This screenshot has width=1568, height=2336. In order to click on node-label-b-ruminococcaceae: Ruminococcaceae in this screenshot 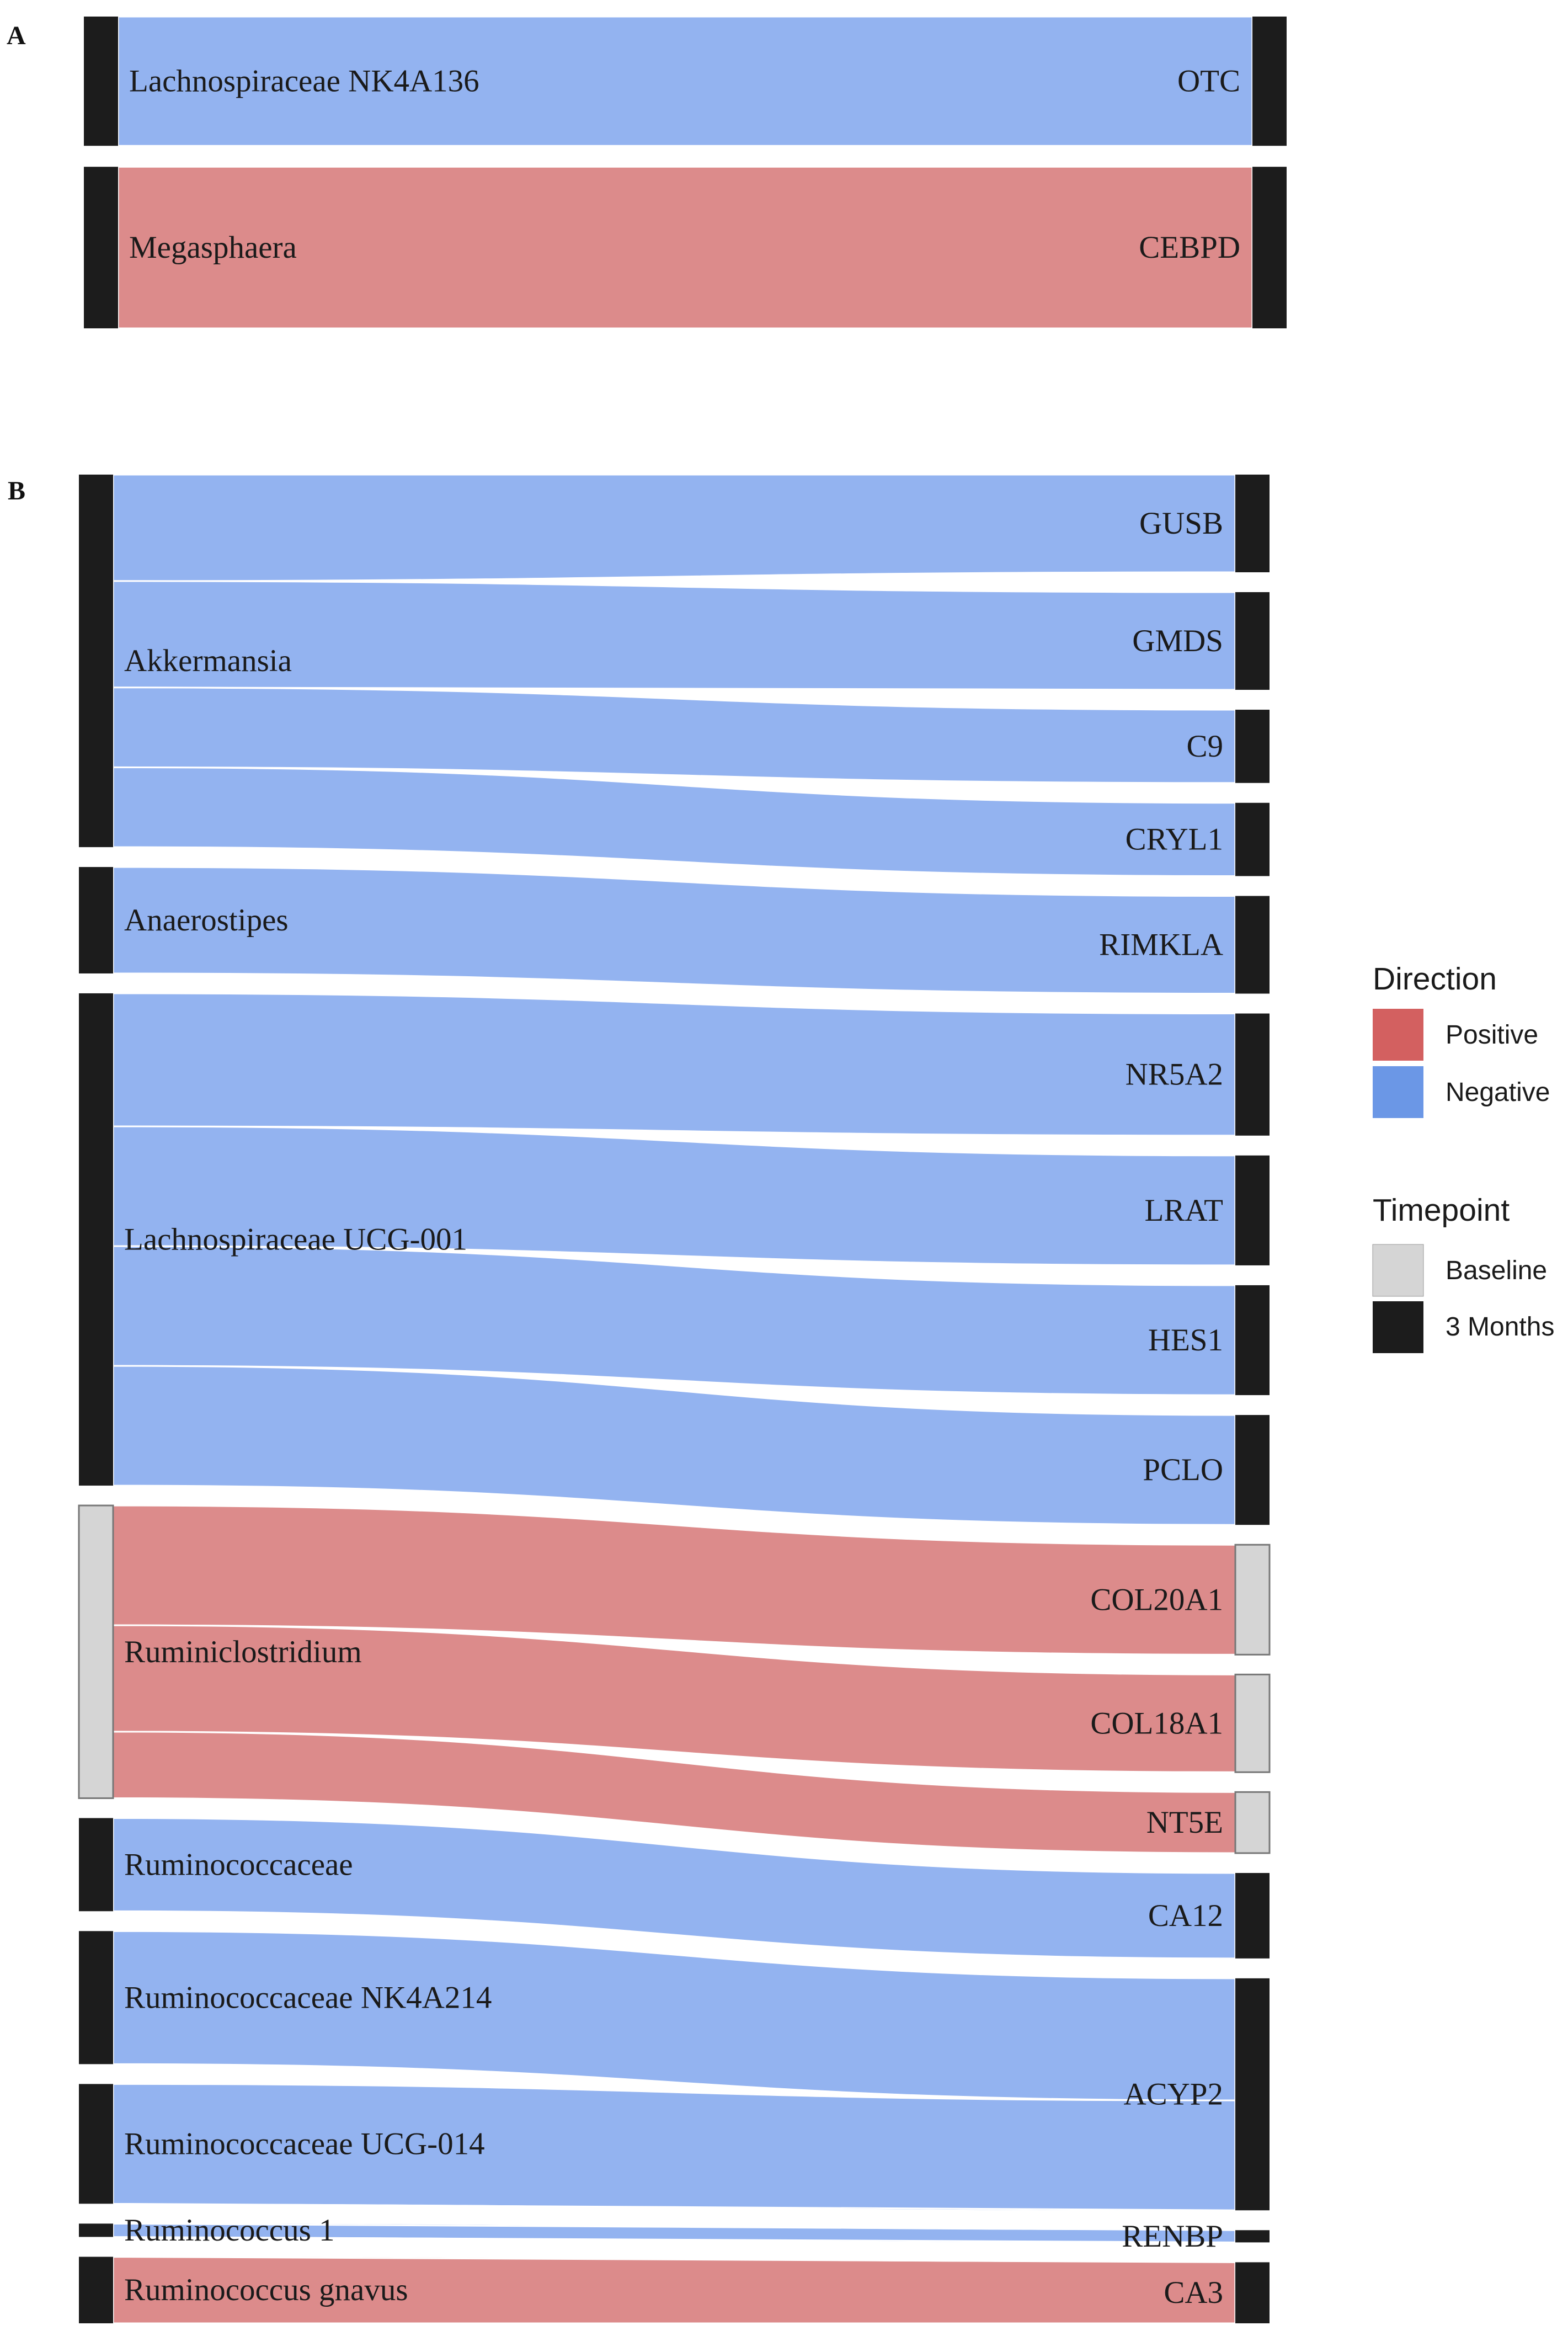, I will do `click(238, 1864)`.